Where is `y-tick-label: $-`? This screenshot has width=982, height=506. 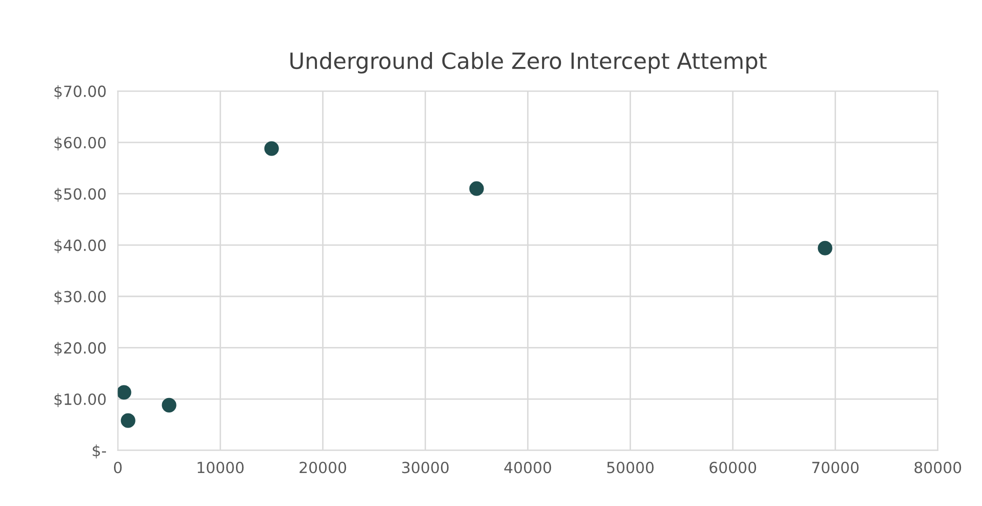
y-tick-label: $- is located at coordinates (99, 451).